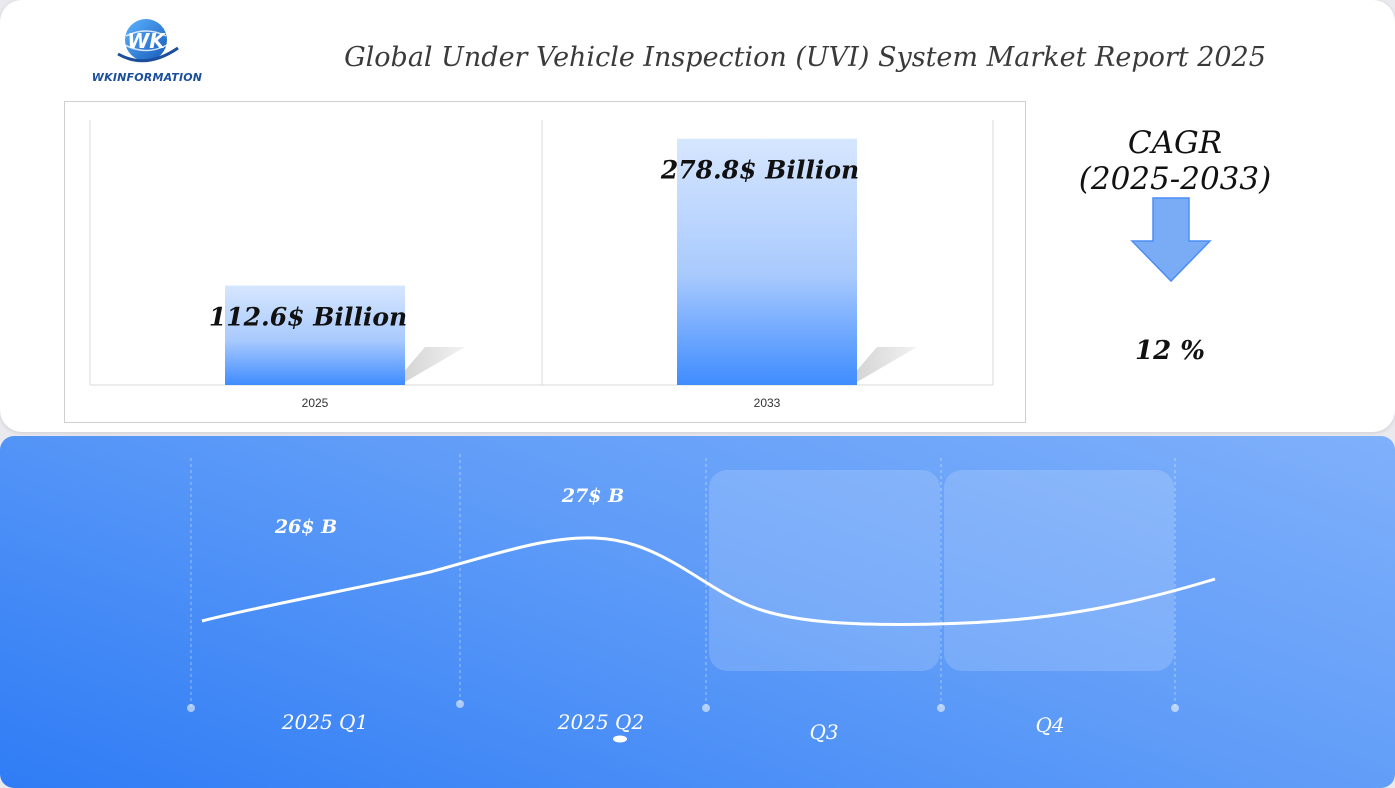 This screenshot has height=788, width=1395. I want to click on svg-text: WK, so click(146, 41).